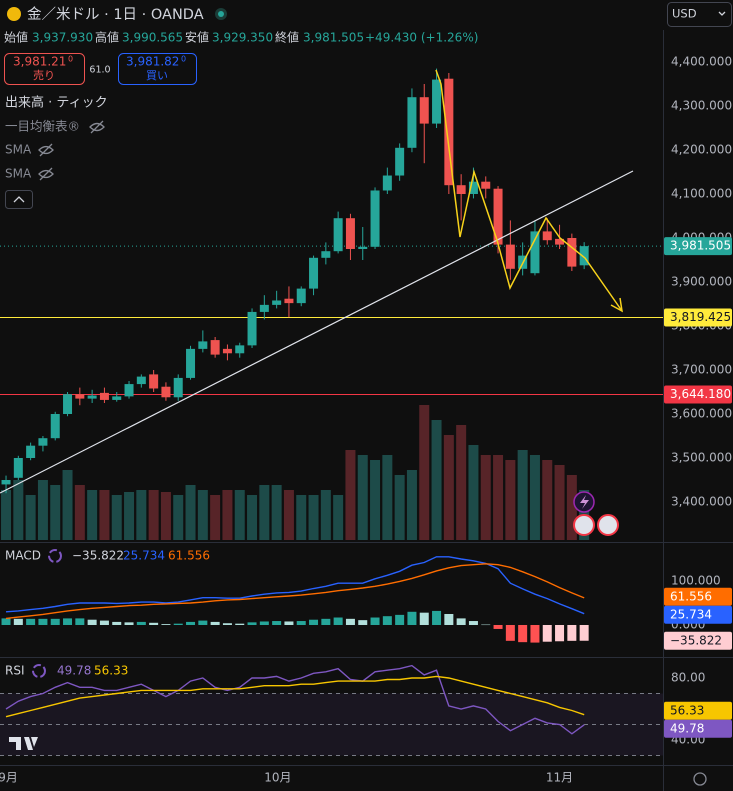 The image size is (733, 791). What do you see at coordinates (701, 370) in the screenshot?
I see `y-tick-label: 3,700.000` at bounding box center [701, 370].